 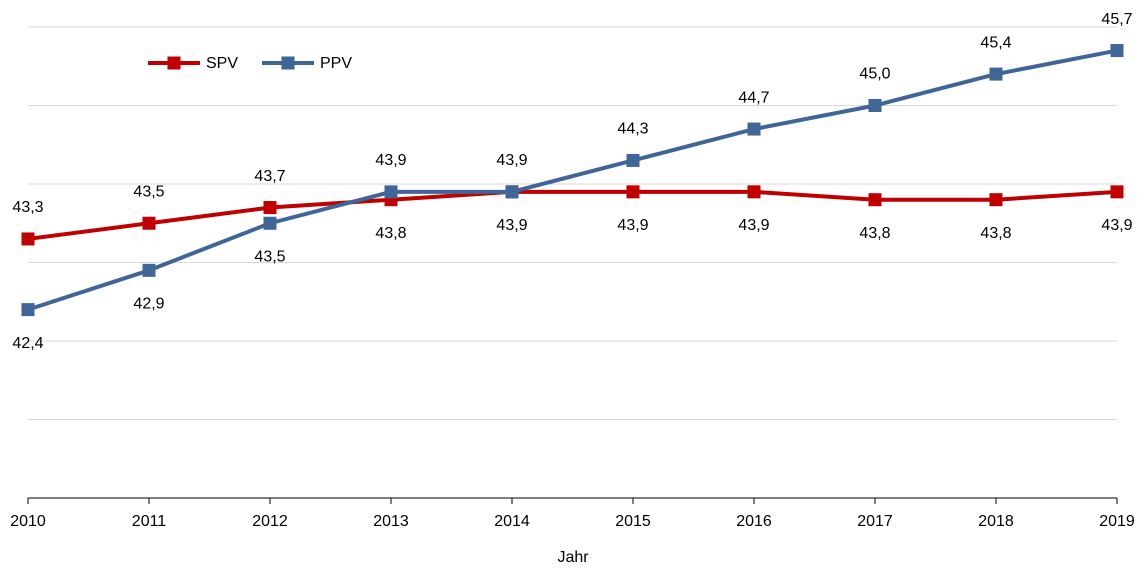 What do you see at coordinates (572, 215) in the screenshot?
I see `series-line` at bounding box center [572, 215].